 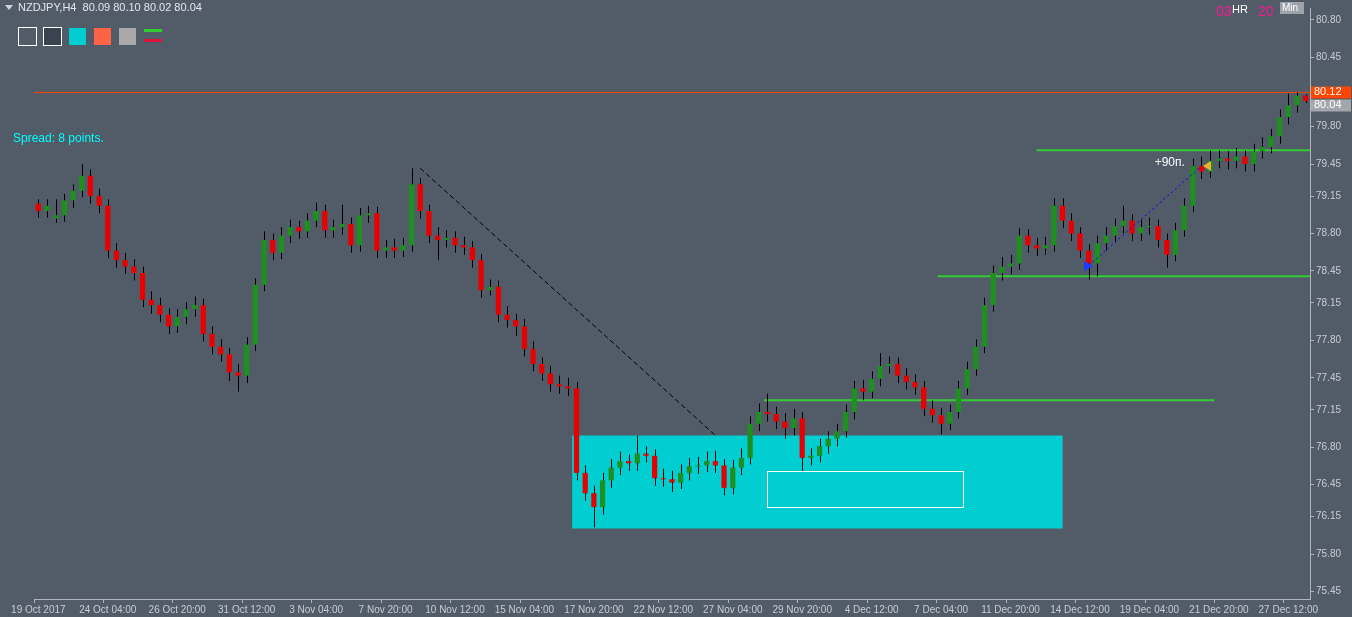 I want to click on y-tick-label: 80.80, so click(x=1329, y=19).